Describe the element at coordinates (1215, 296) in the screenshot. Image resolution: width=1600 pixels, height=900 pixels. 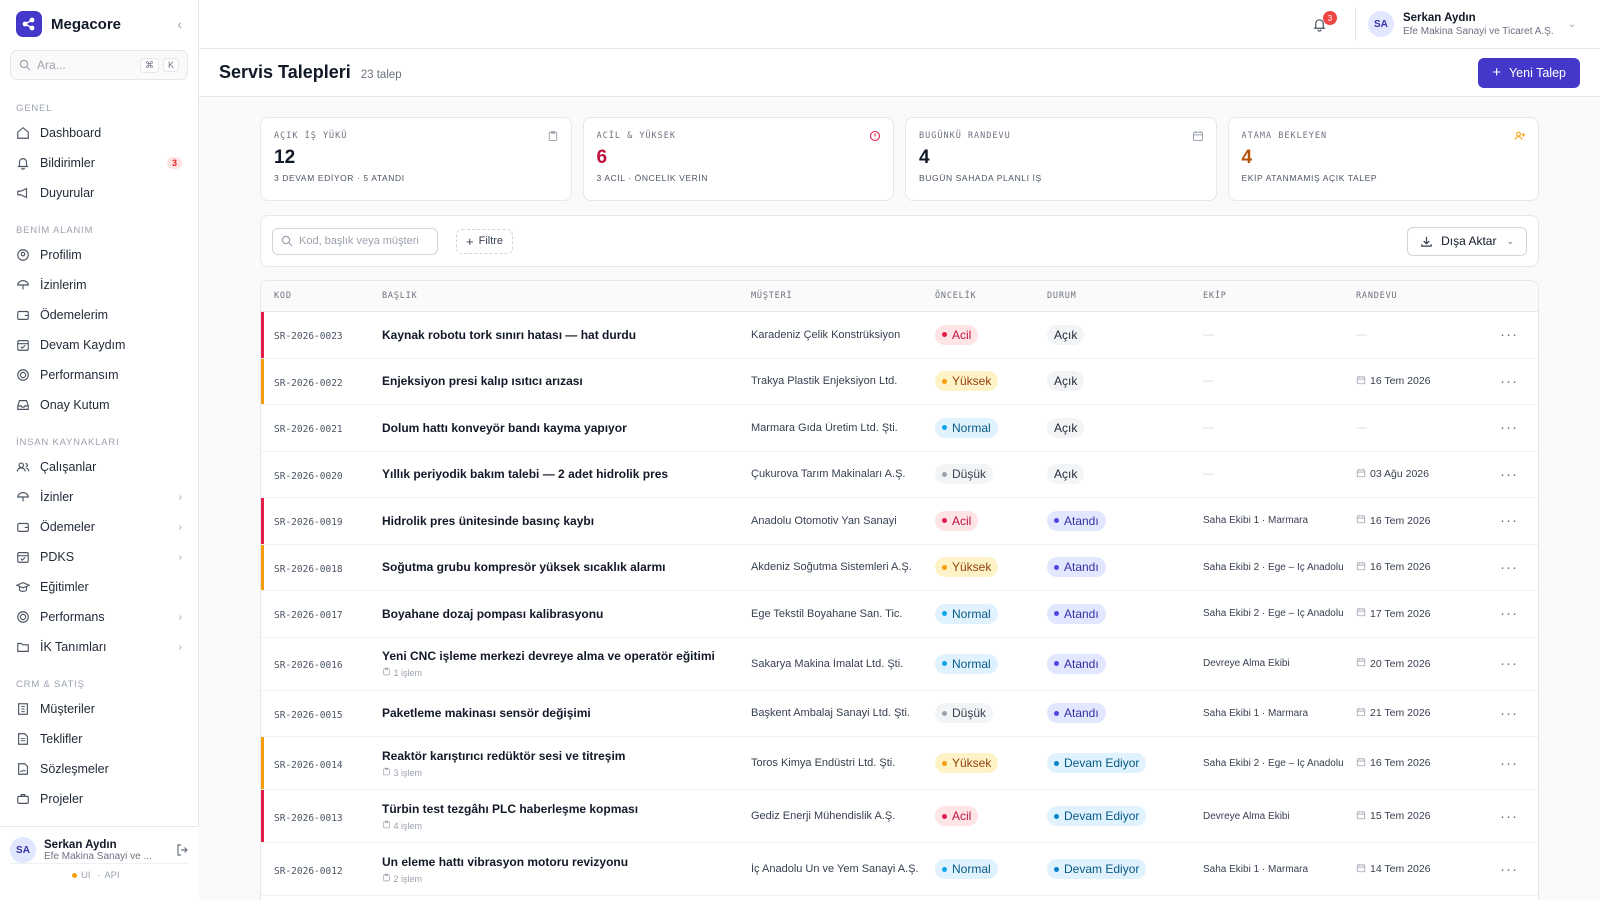
I see `column-header: EKİP` at that location.